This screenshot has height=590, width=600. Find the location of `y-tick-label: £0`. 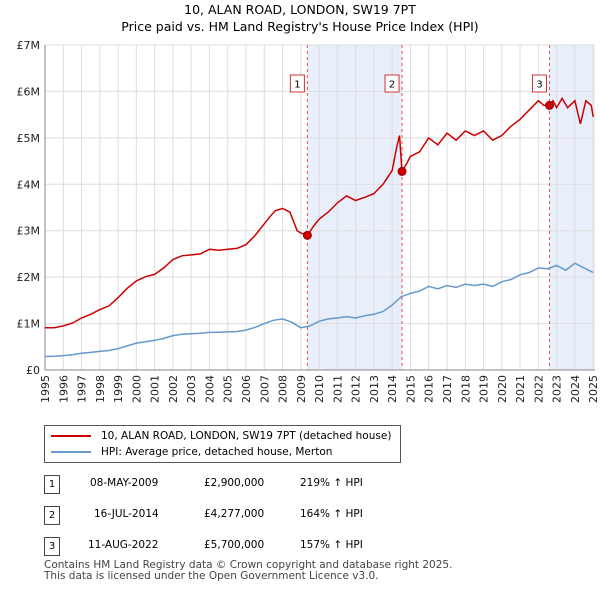

y-tick-label: £0 is located at coordinates (33, 370).